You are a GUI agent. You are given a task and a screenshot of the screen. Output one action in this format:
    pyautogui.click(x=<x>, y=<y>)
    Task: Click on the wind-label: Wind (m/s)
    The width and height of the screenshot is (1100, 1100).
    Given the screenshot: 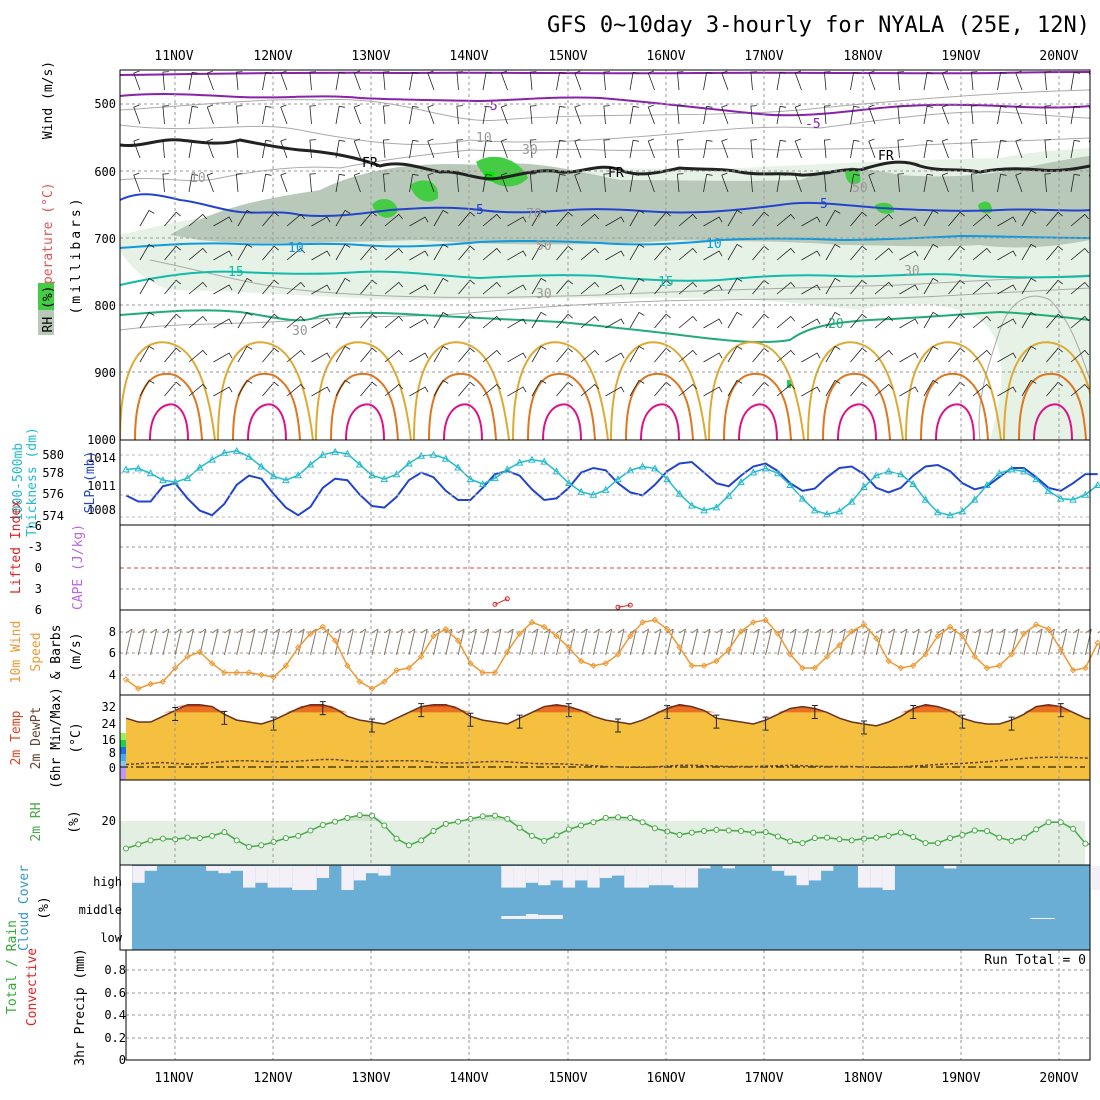 What is the action you would take?
    pyautogui.click(x=48, y=100)
    